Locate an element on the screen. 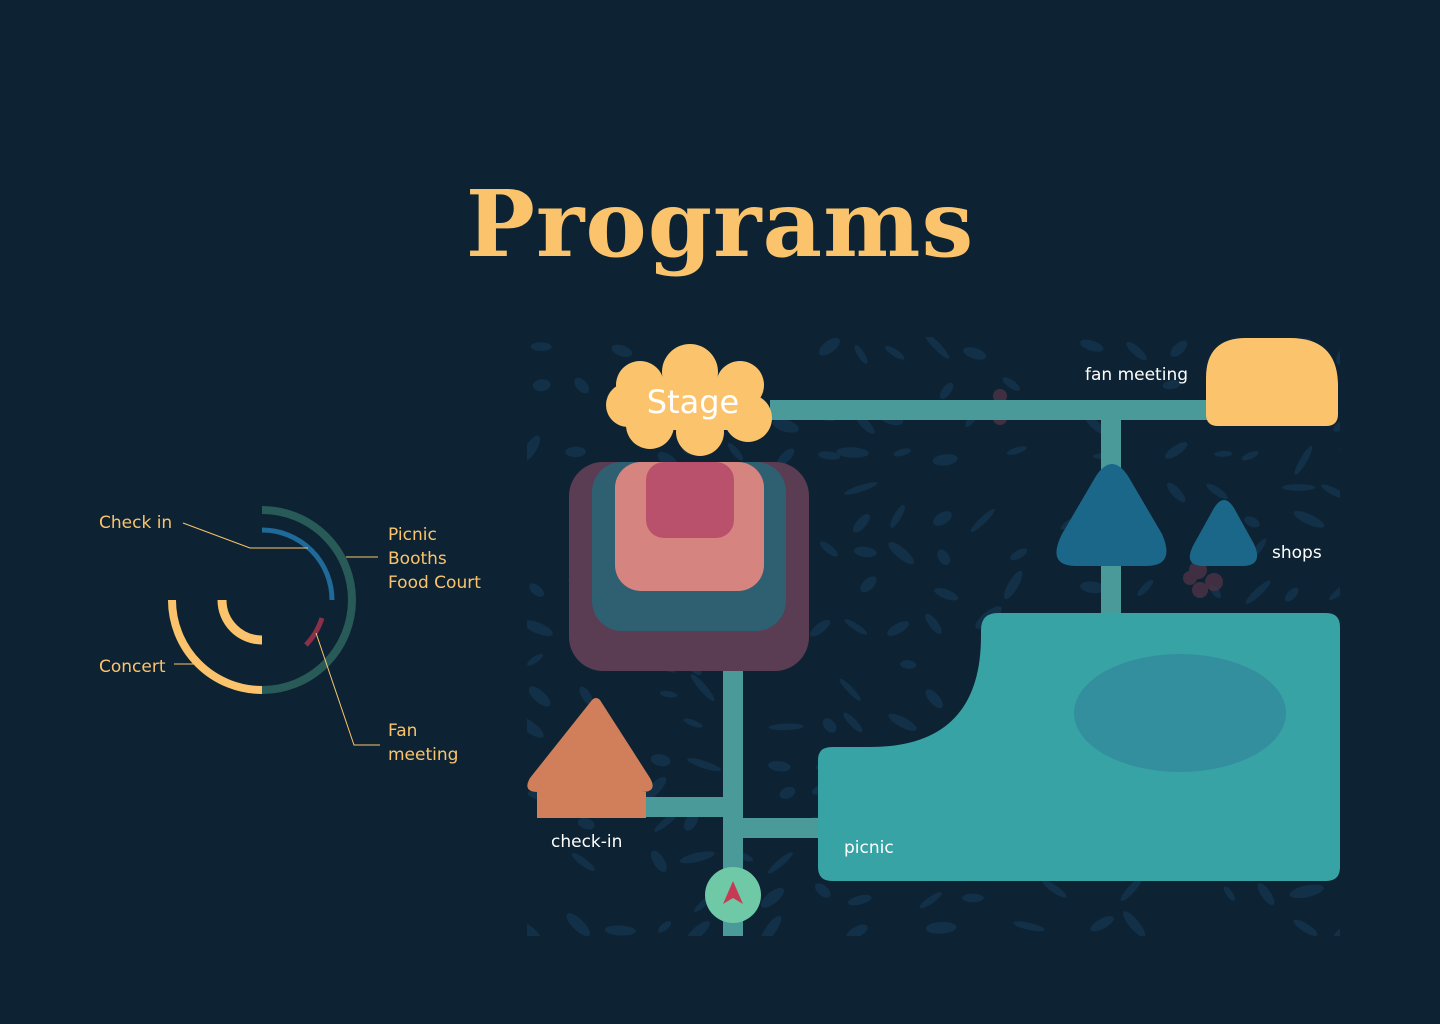  legend-meeting: meeting is located at coordinates (423, 755).